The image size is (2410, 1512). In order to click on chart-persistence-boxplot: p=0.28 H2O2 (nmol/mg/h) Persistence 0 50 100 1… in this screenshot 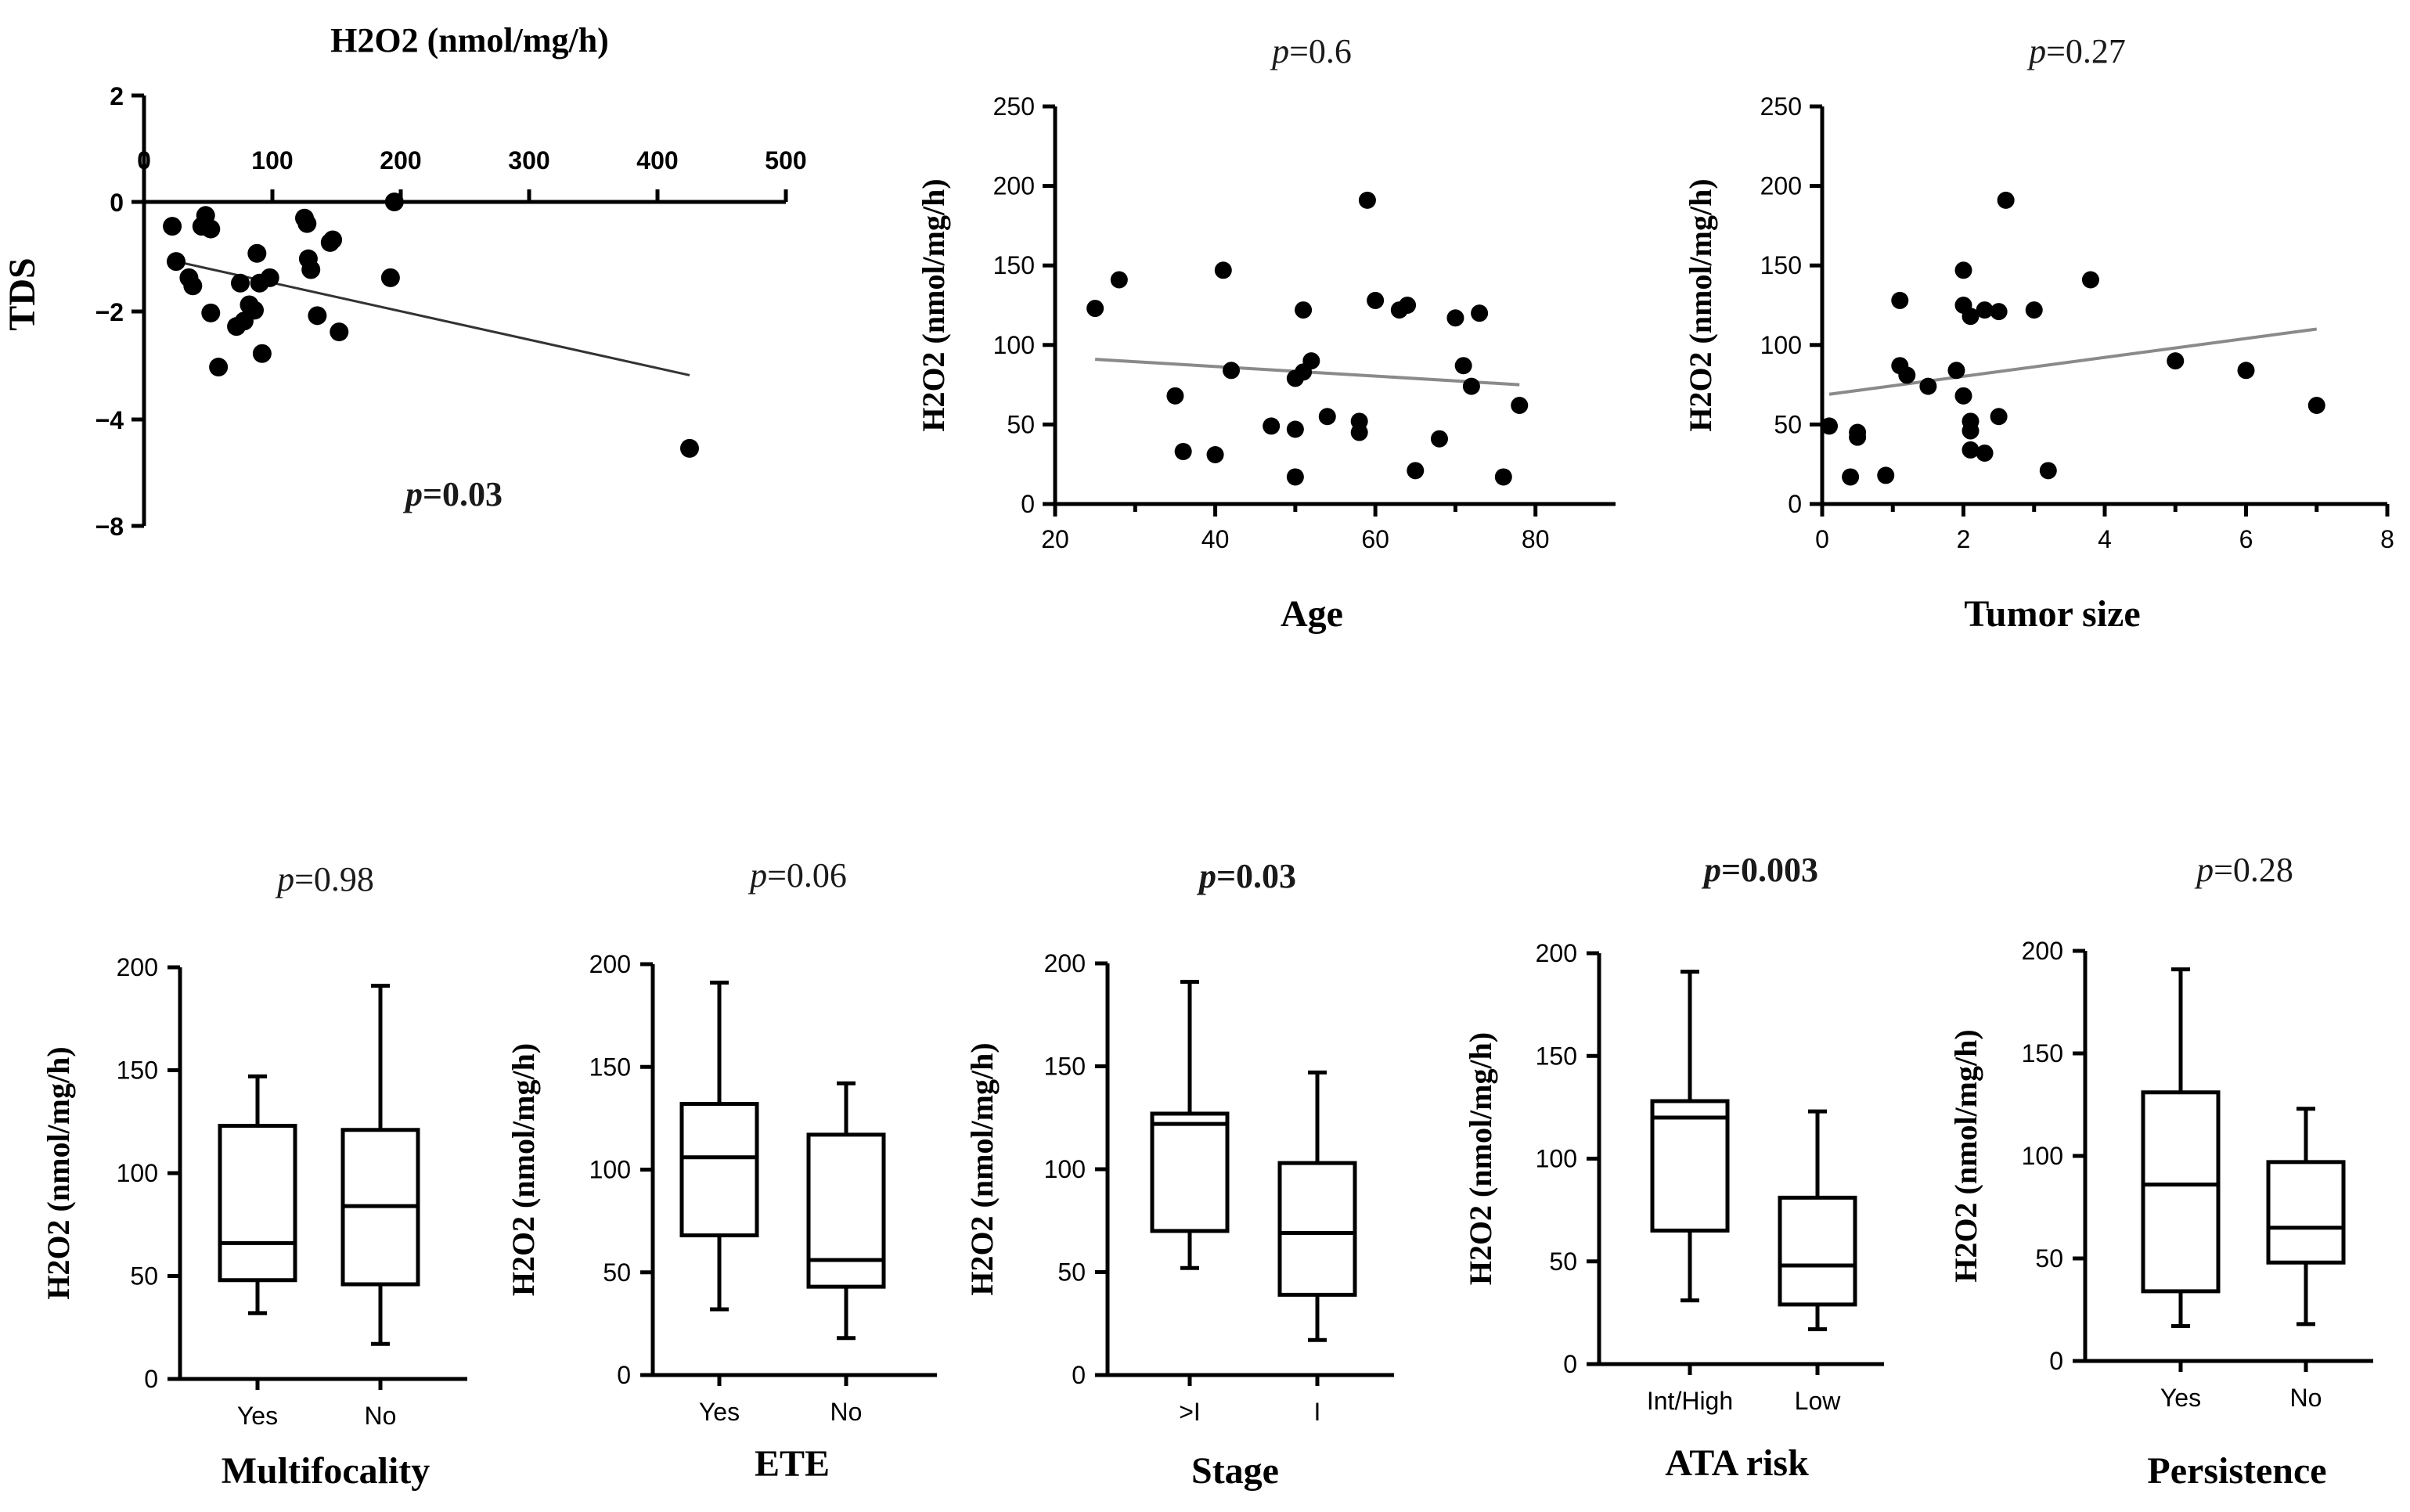, I will do `click(2160, 1171)`.